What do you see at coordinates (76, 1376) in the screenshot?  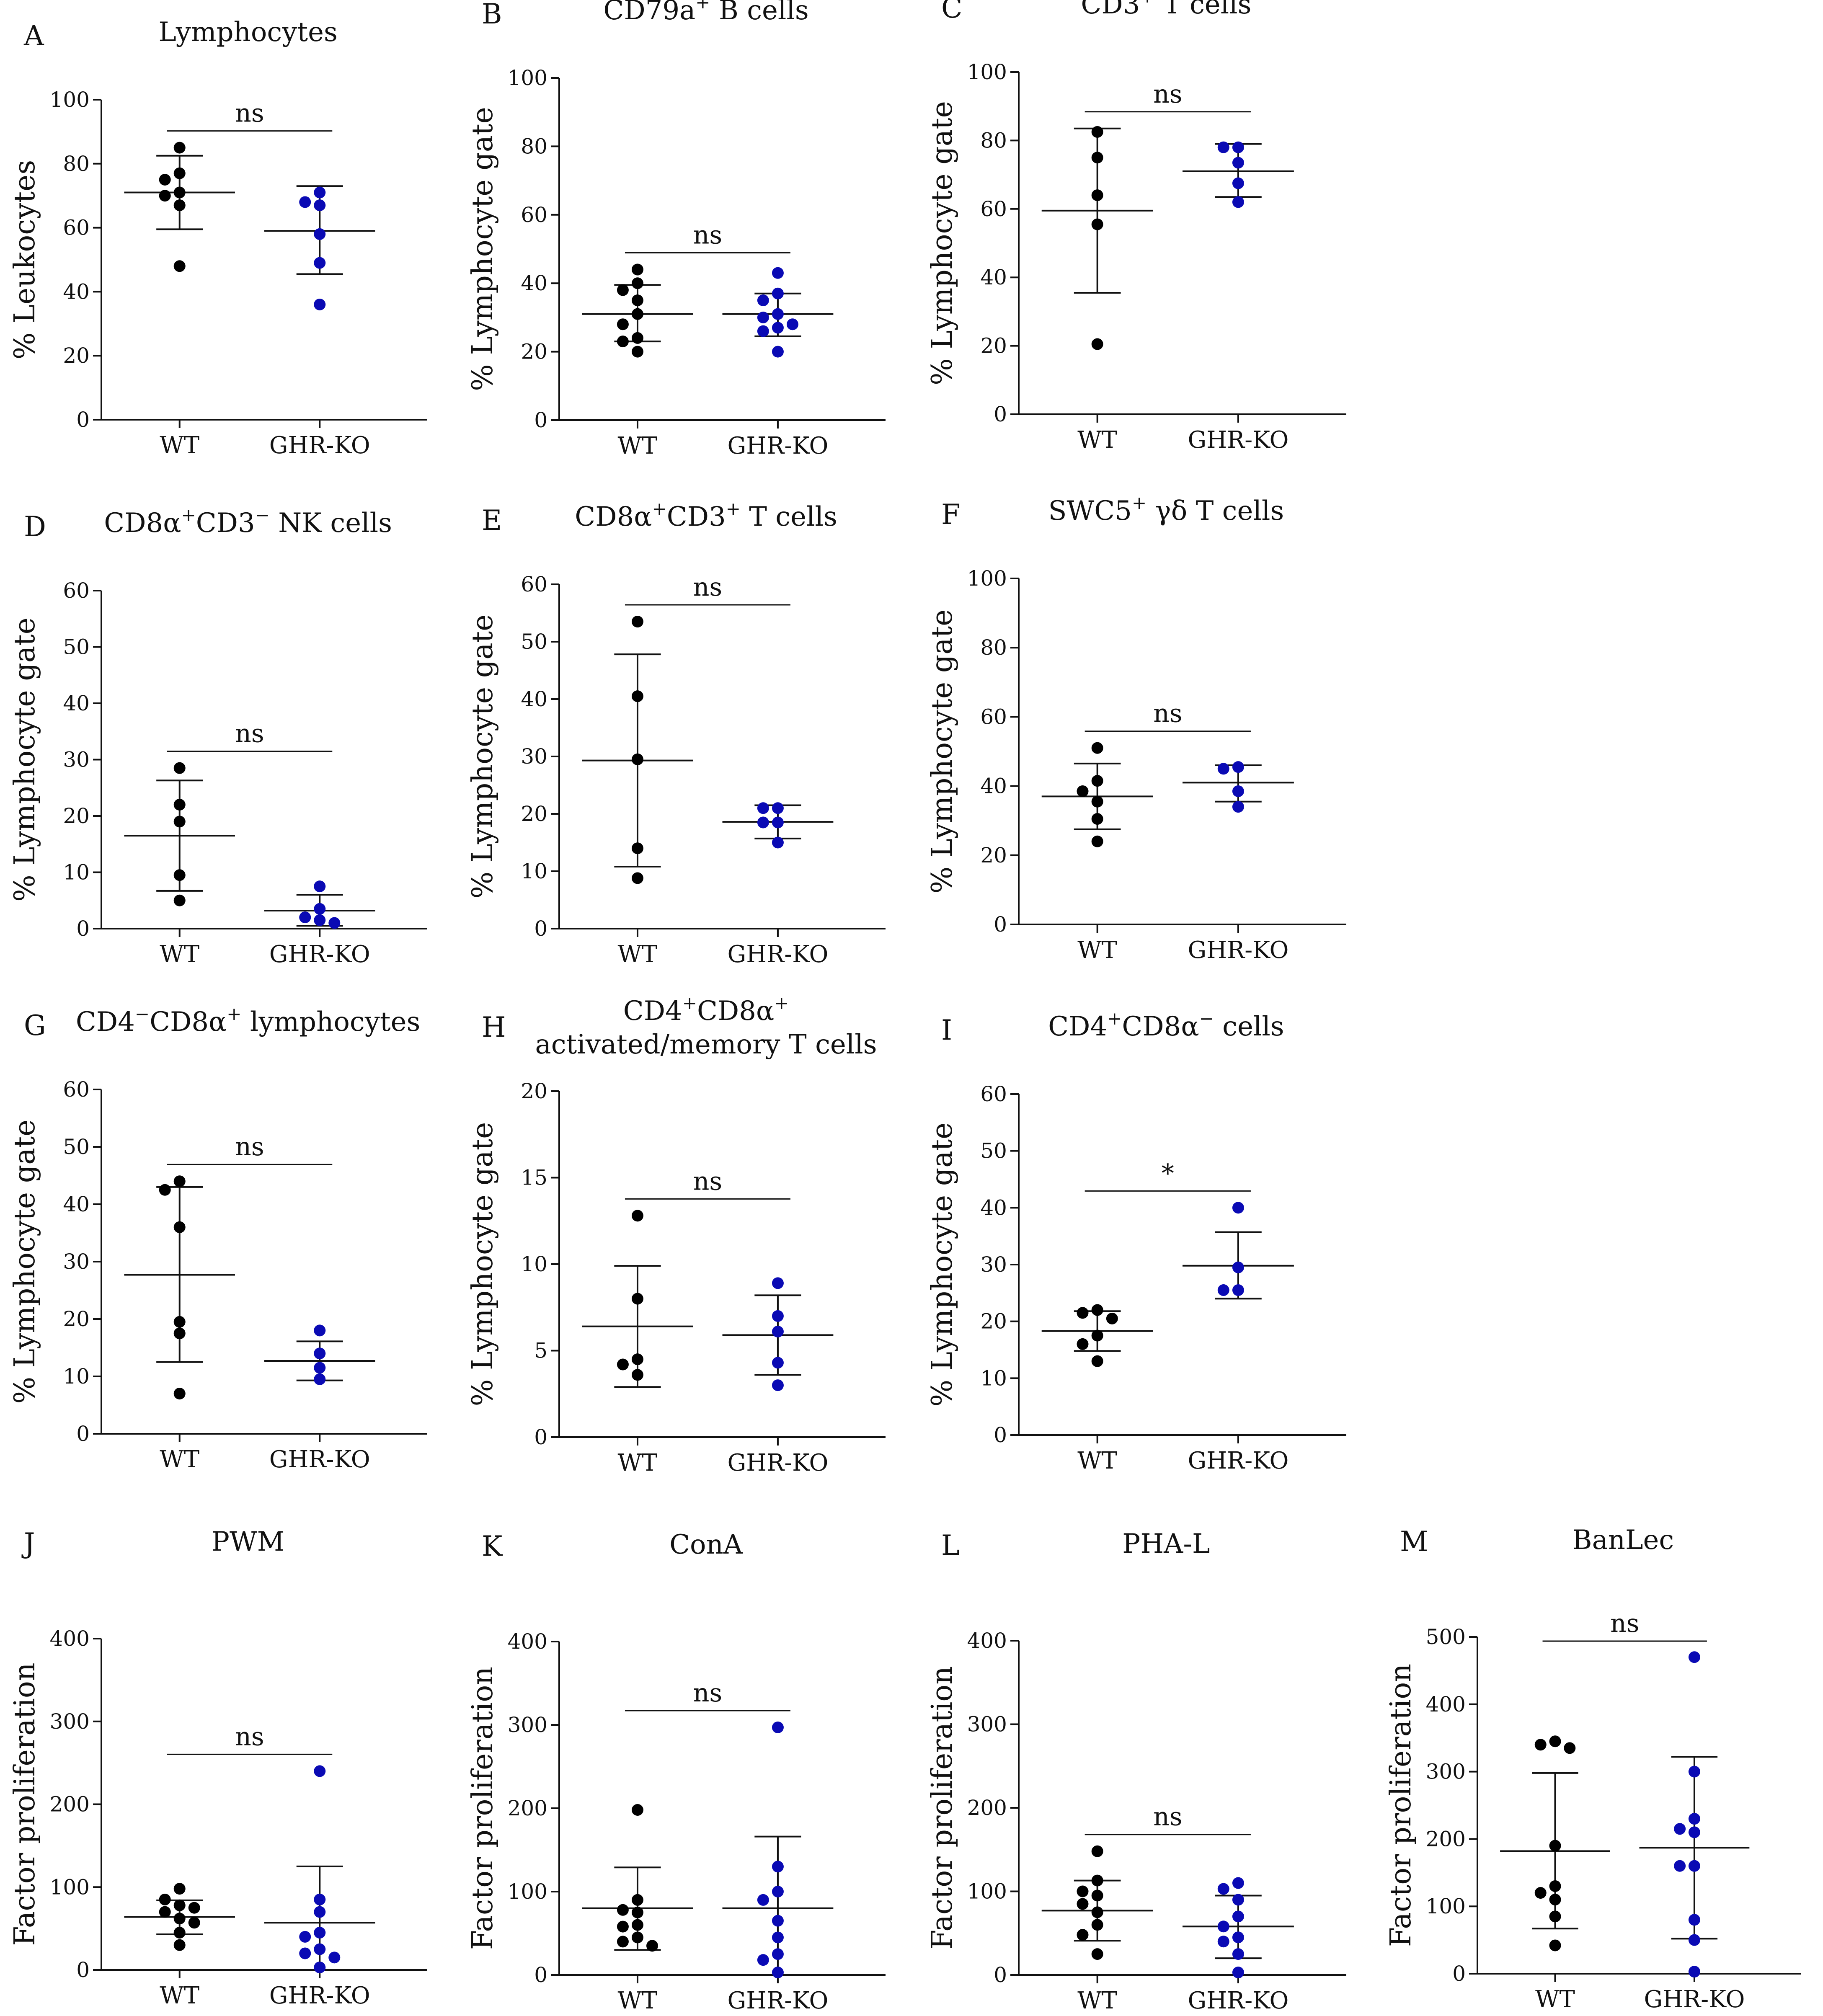 I see `y-tick-label: 10` at bounding box center [76, 1376].